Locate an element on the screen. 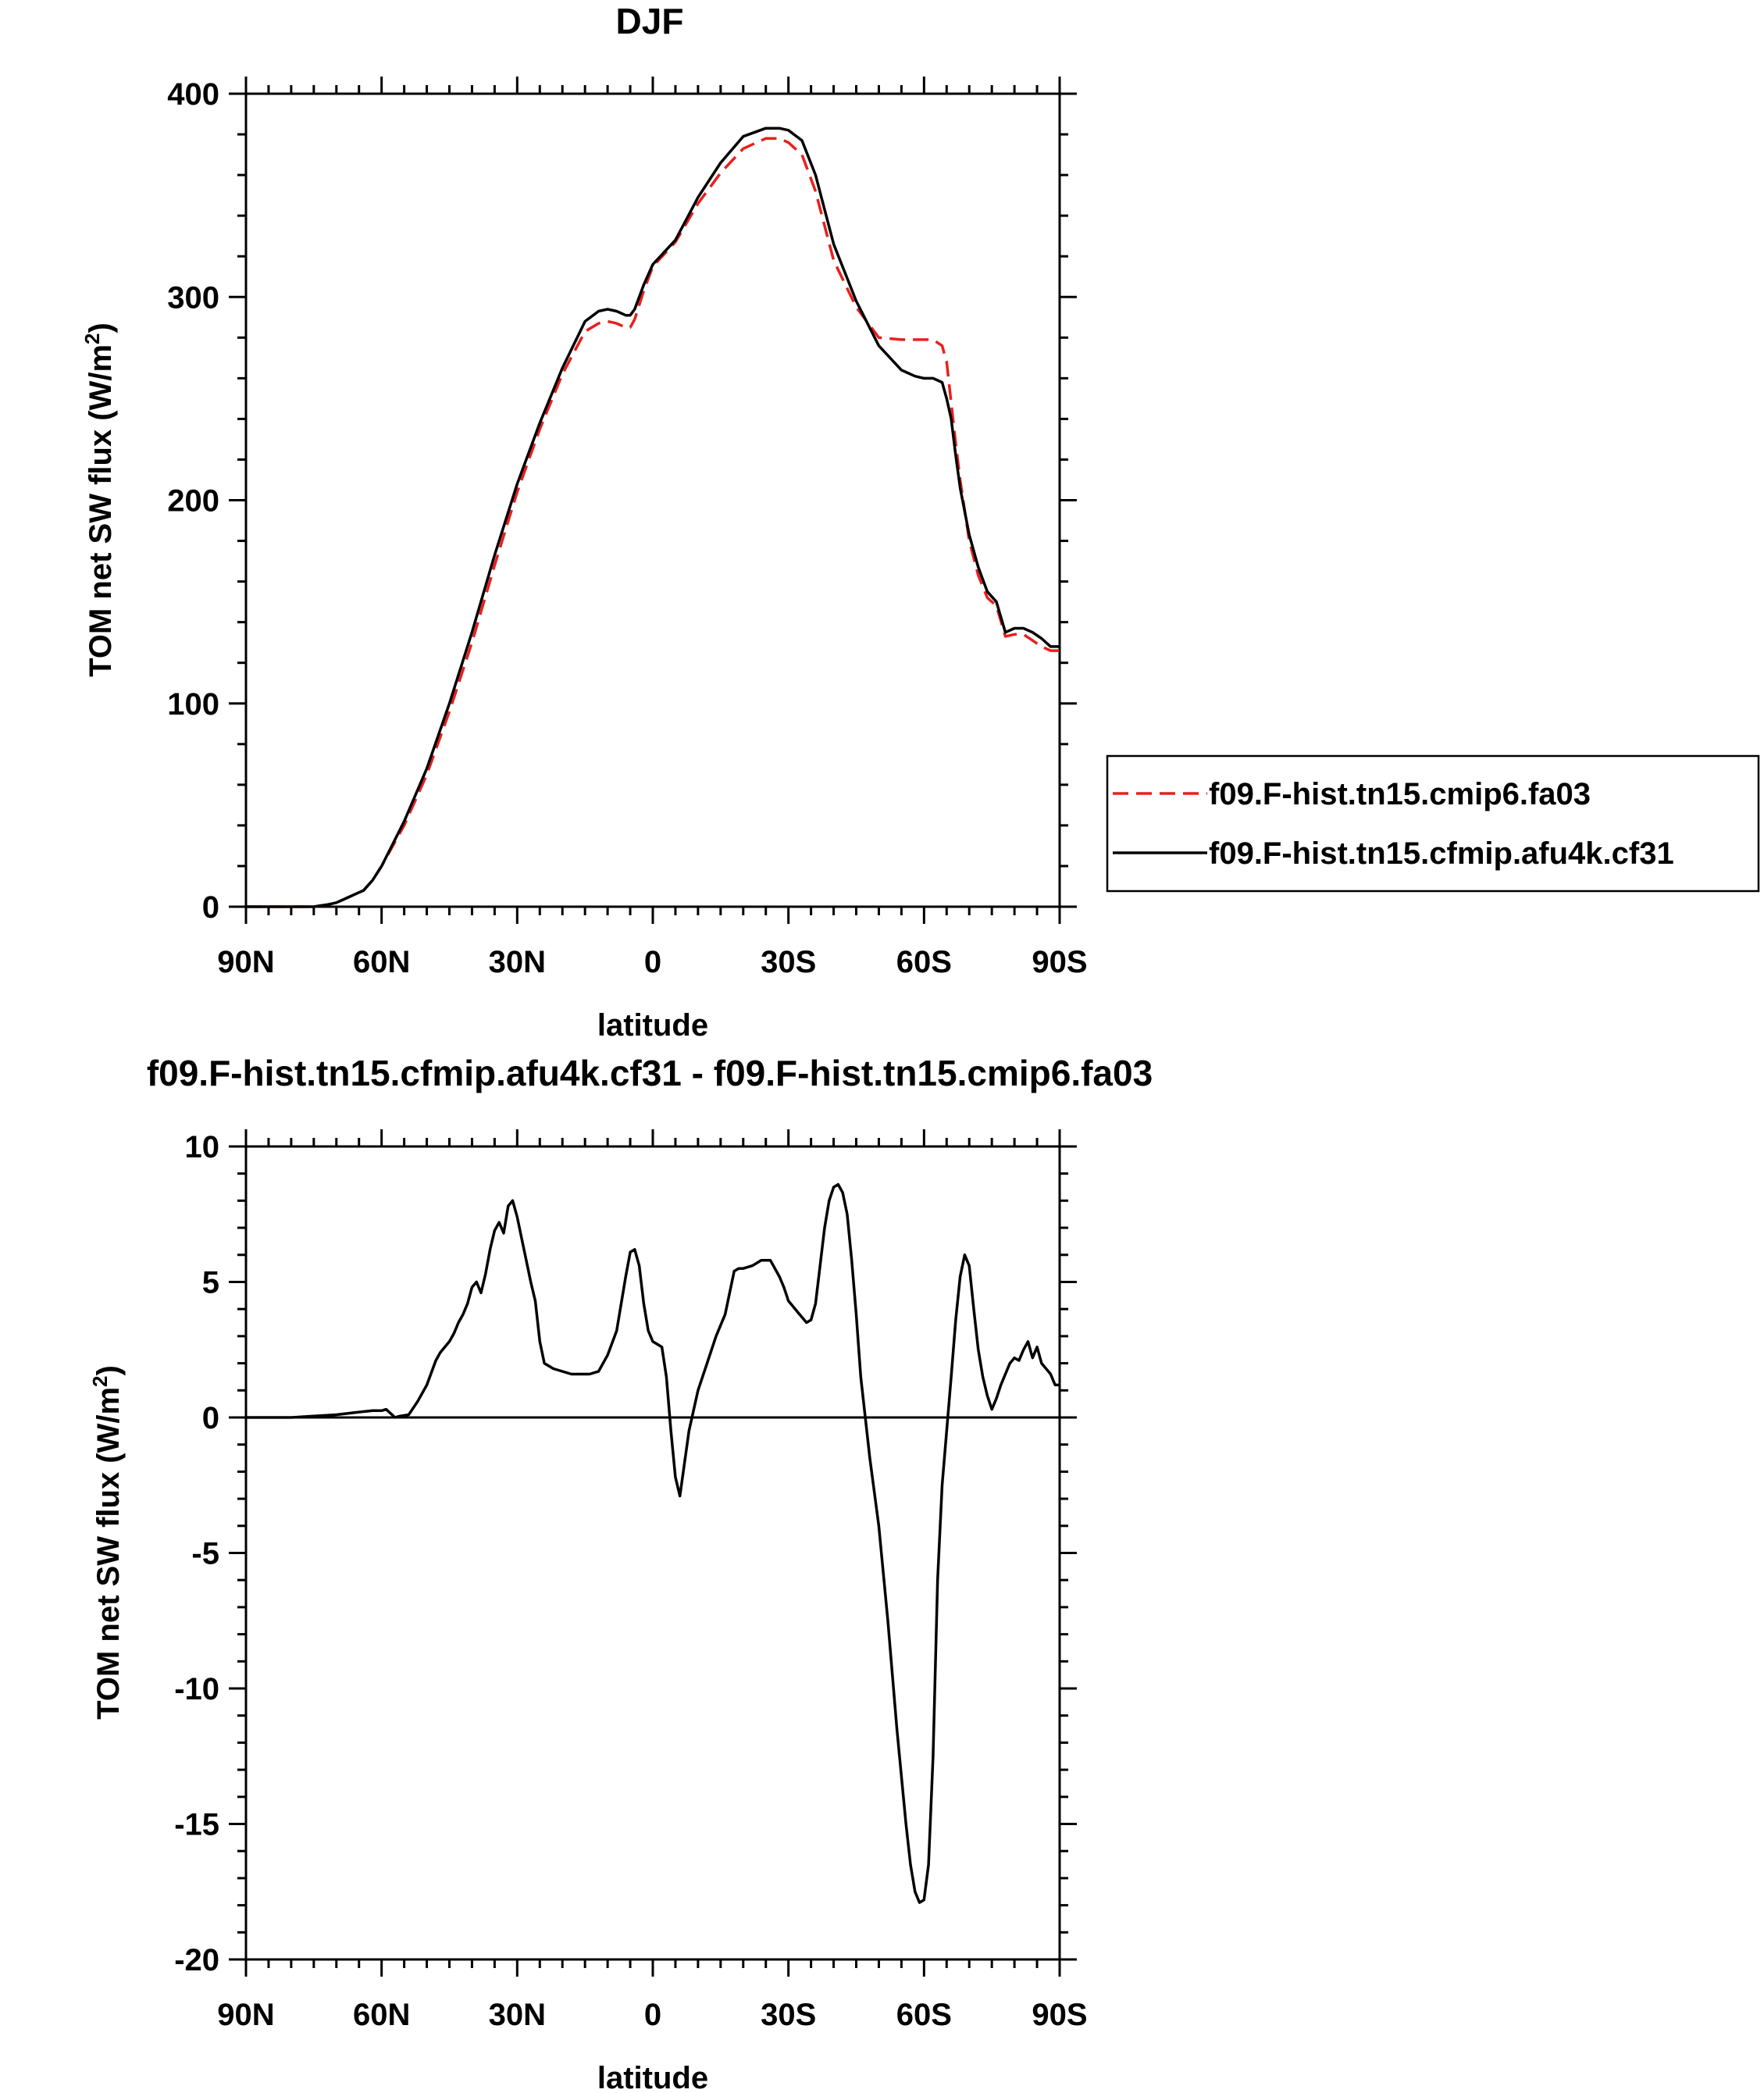 This screenshot has width=1764, height=2093. legend-label-cmip6: f09.F-hist.tn15.cmip6.fa03 is located at coordinates (1400, 794).